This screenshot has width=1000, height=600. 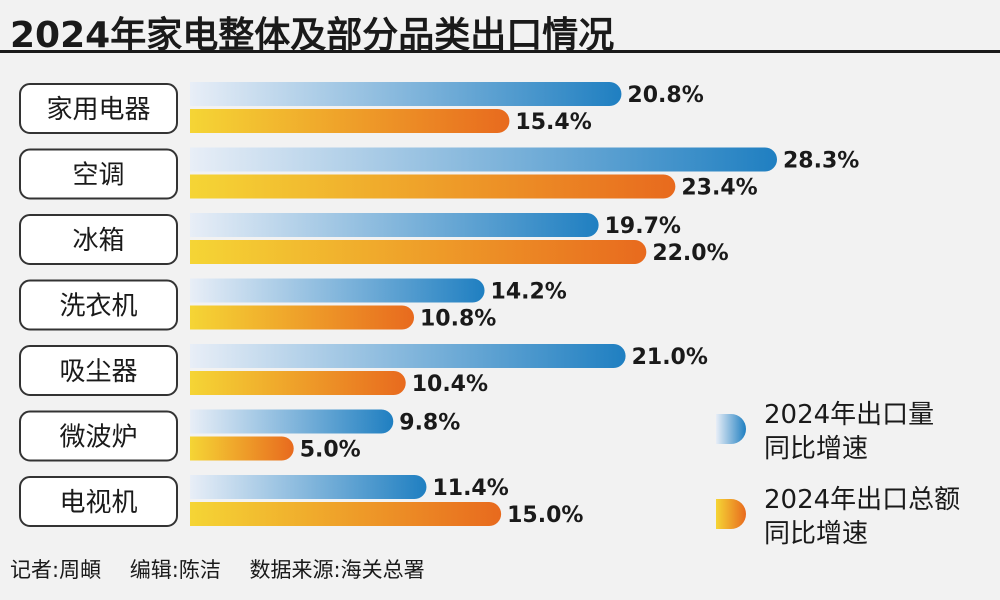 I want to click on data-label-value: 23.4%, so click(x=719, y=188).